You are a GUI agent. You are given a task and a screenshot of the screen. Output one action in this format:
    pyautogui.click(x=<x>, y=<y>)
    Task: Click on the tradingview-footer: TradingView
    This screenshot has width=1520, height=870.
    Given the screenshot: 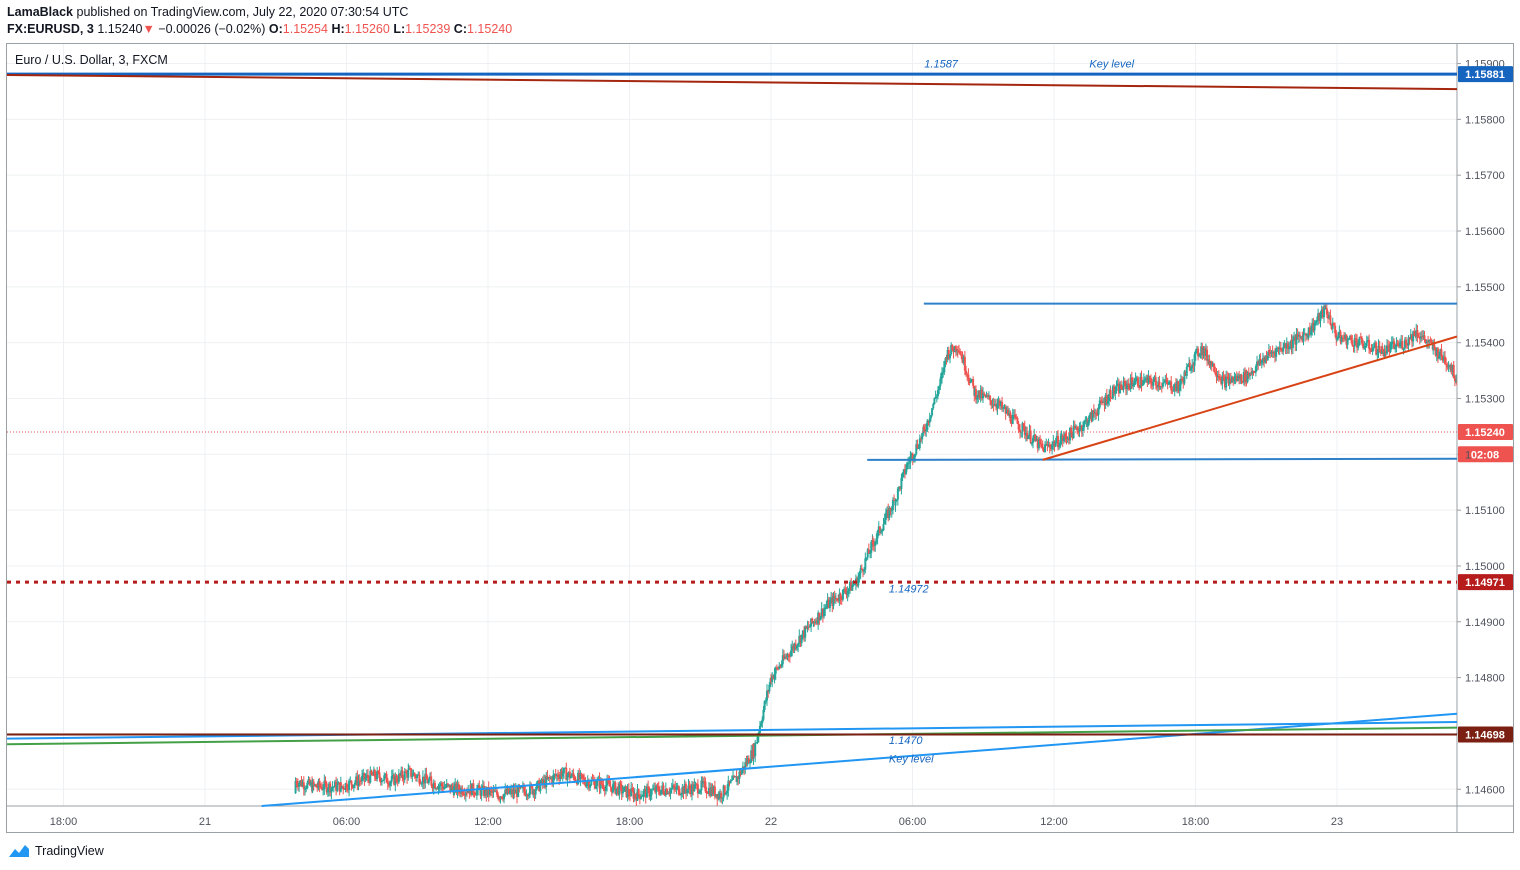 What is the action you would take?
    pyautogui.click(x=56, y=851)
    